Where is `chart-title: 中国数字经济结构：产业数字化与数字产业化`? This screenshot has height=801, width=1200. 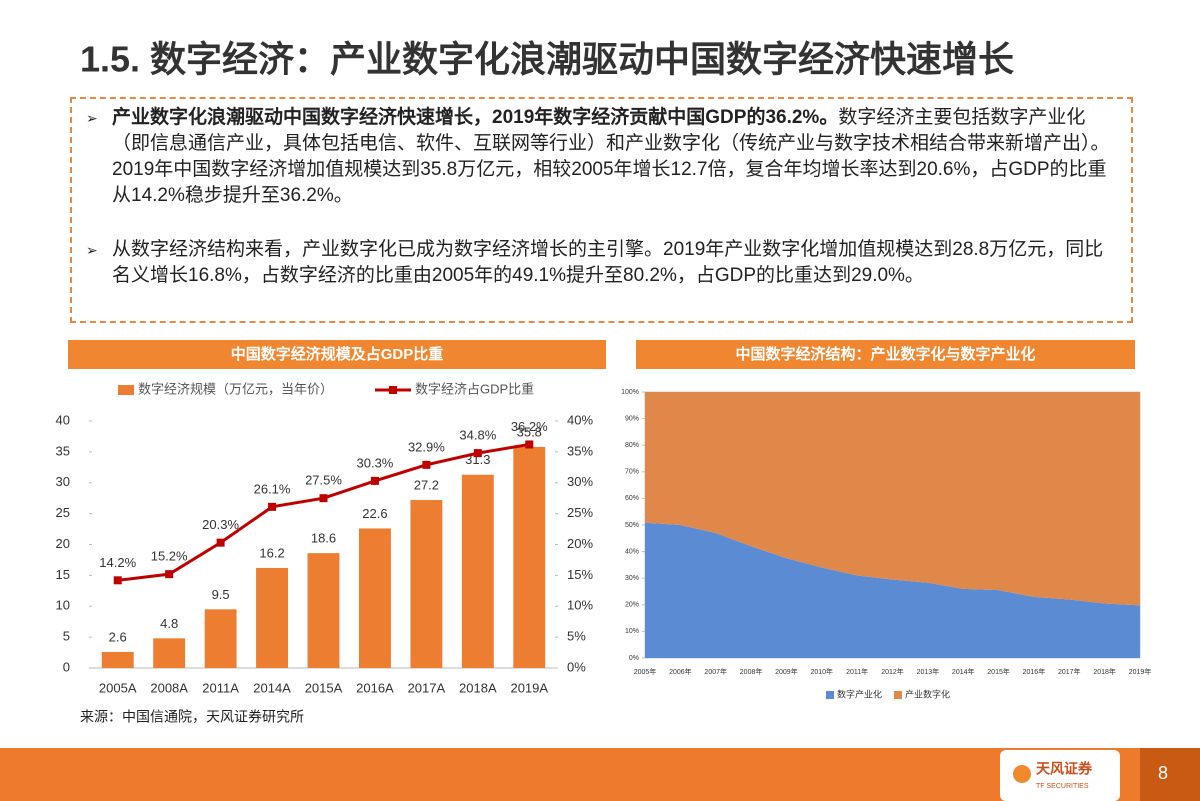 chart-title: 中国数字经济结构：产业数字化与数字产业化 is located at coordinates (885, 354).